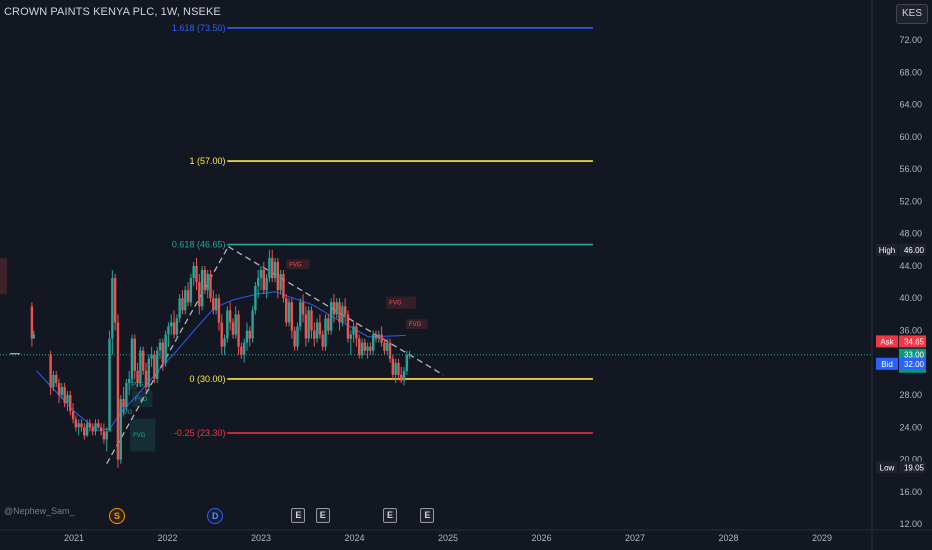 The height and width of the screenshot is (550, 932). Describe the element at coordinates (887, 341) in the screenshot. I see `ask-tag-label: Ask` at that location.